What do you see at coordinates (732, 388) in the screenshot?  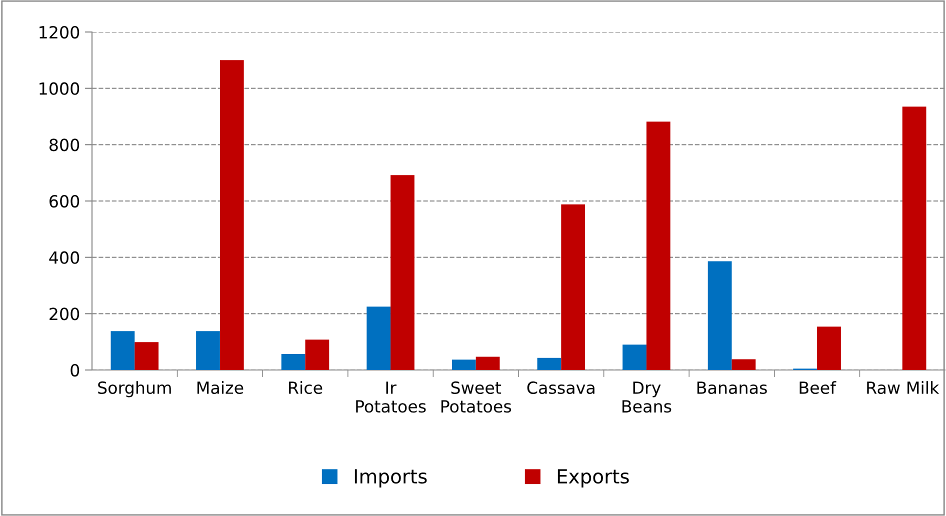 I see `x-tick-label: Bananas` at bounding box center [732, 388].